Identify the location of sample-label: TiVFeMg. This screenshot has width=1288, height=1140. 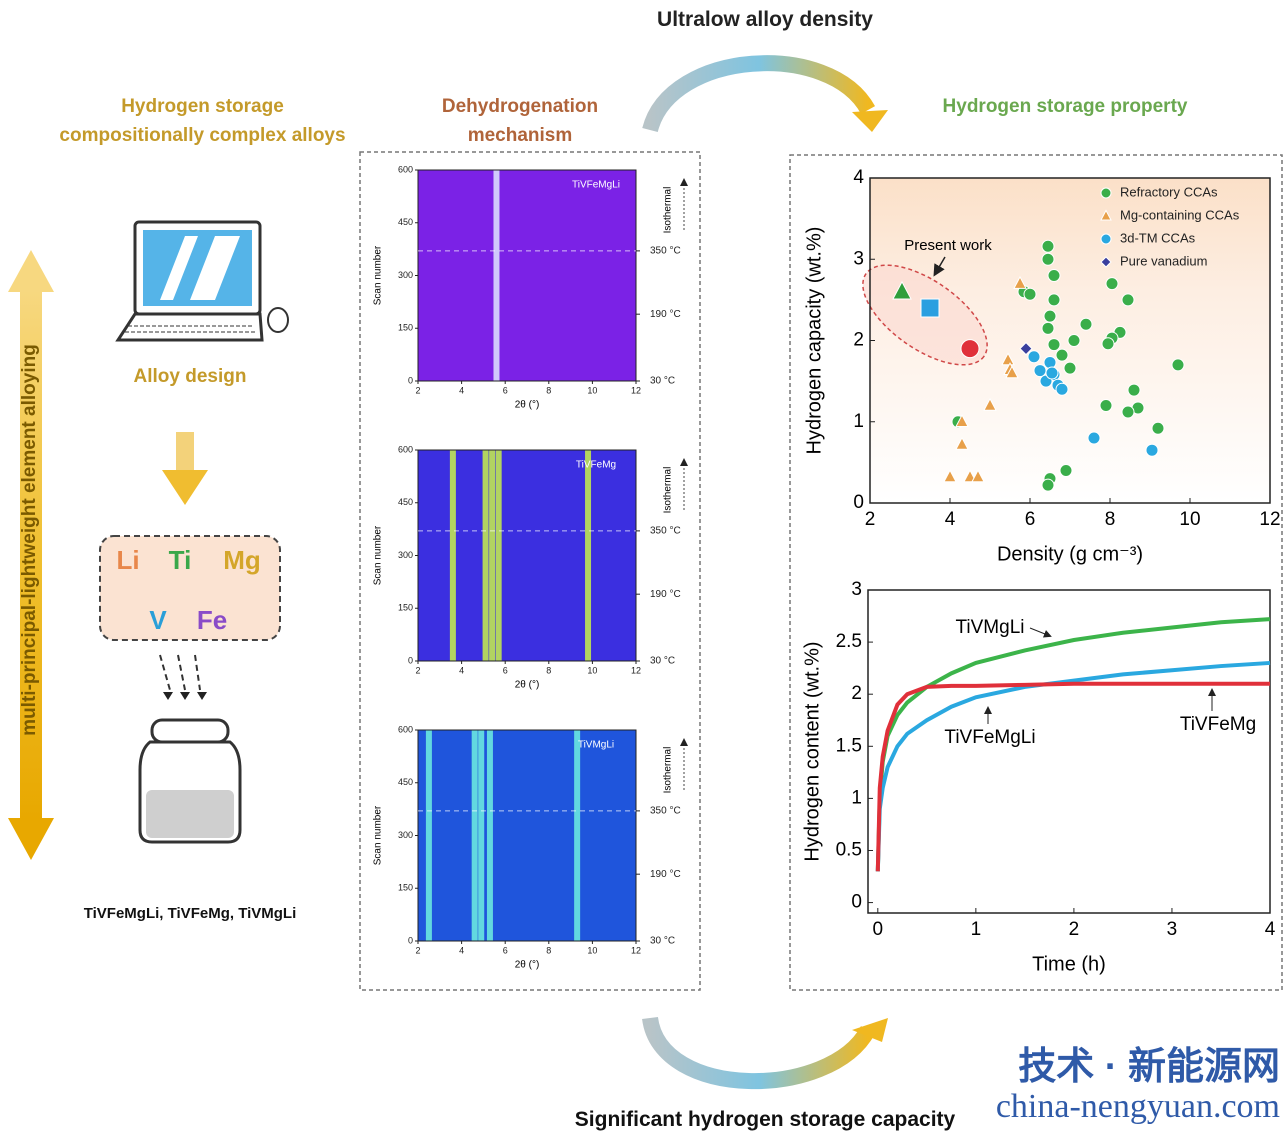
(596, 465).